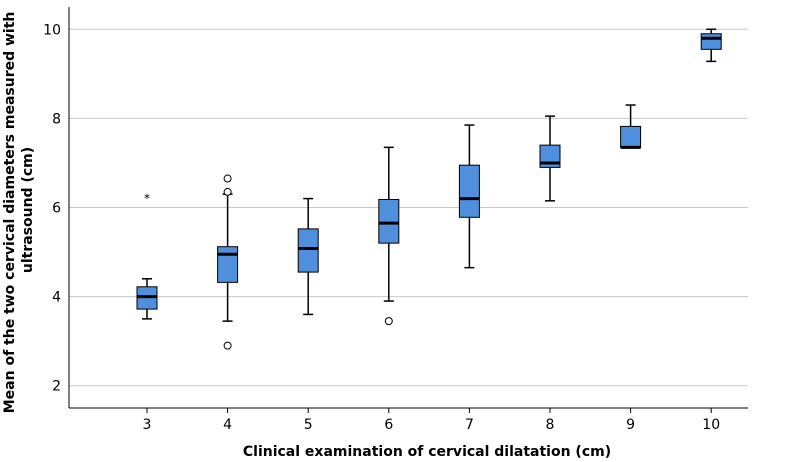 Image resolution: width=787 pixels, height=462 pixels. What do you see at coordinates (56, 387) in the screenshot?
I see `y-tick-label-2: 2` at bounding box center [56, 387].